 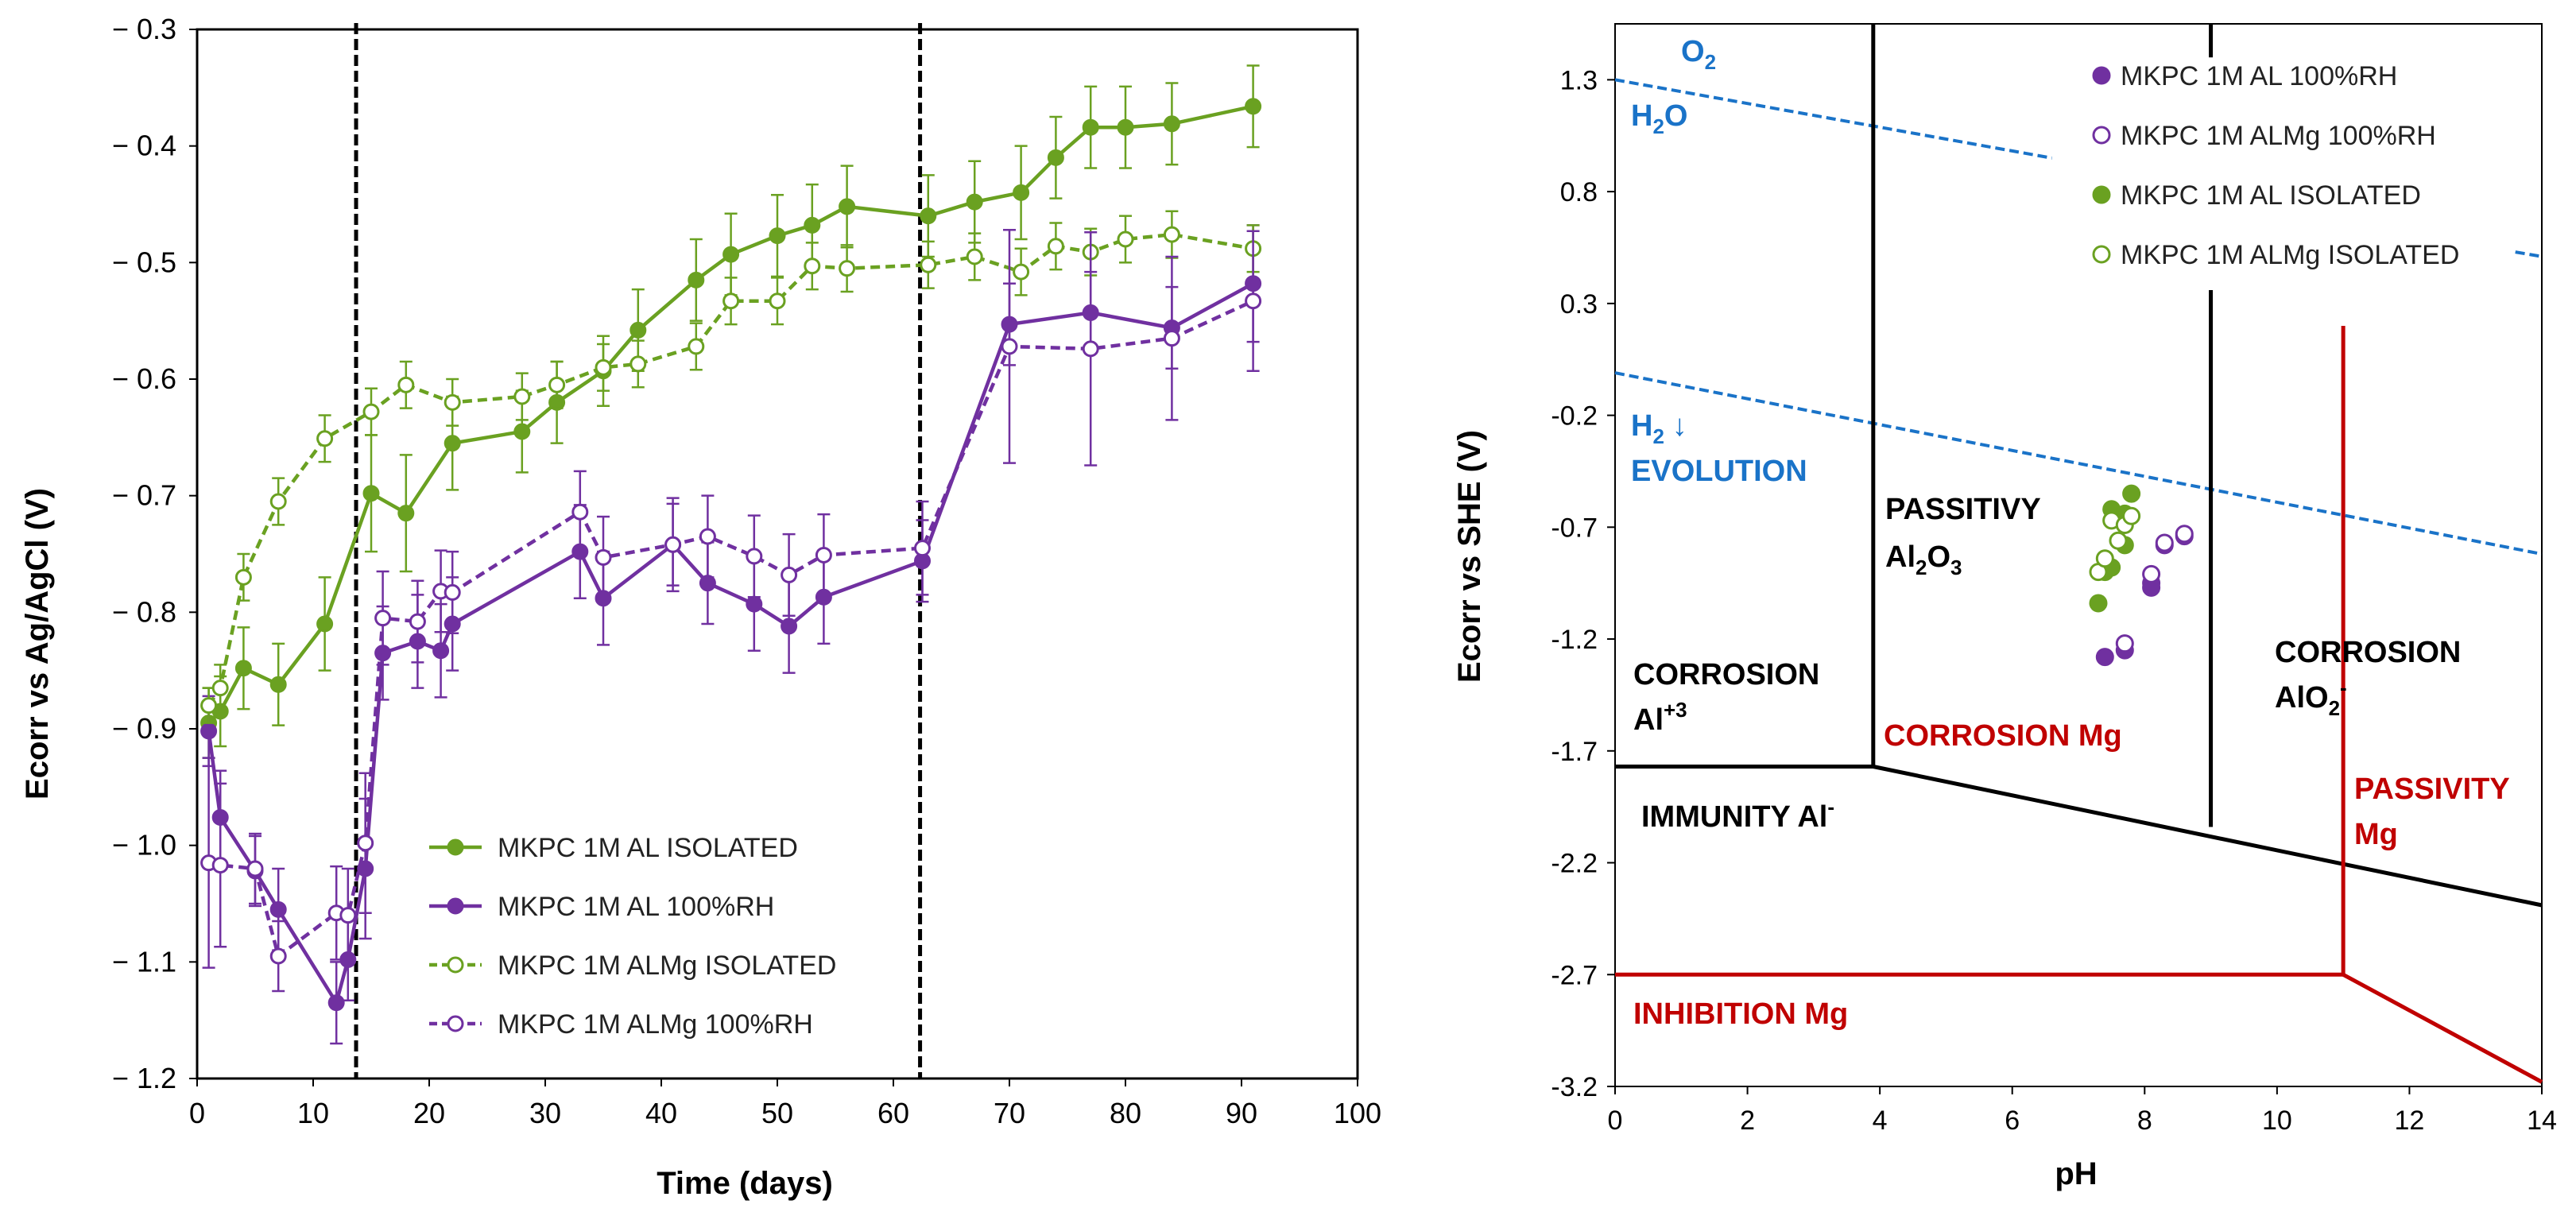 What do you see at coordinates (2311, 698) in the screenshot?
I see `label-alo2: AlO2-` at bounding box center [2311, 698].